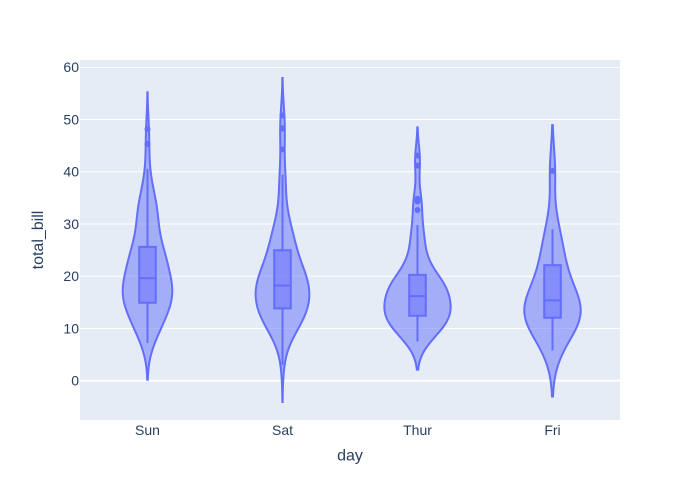 The height and width of the screenshot is (500, 700). I want to click on svg-text: 0, so click(75, 381).